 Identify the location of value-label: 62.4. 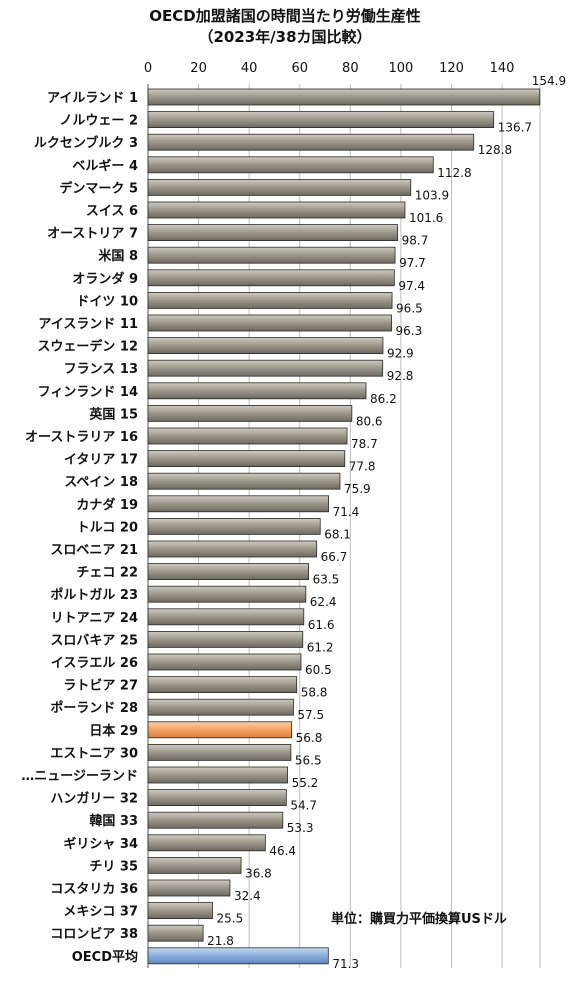
(323, 602).